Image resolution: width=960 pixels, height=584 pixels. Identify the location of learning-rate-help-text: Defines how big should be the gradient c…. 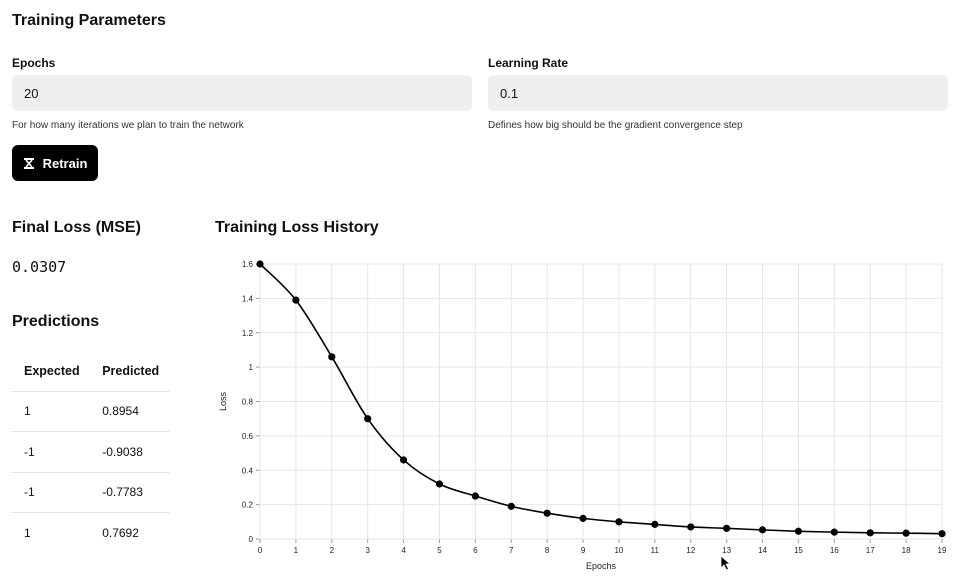
(615, 125).